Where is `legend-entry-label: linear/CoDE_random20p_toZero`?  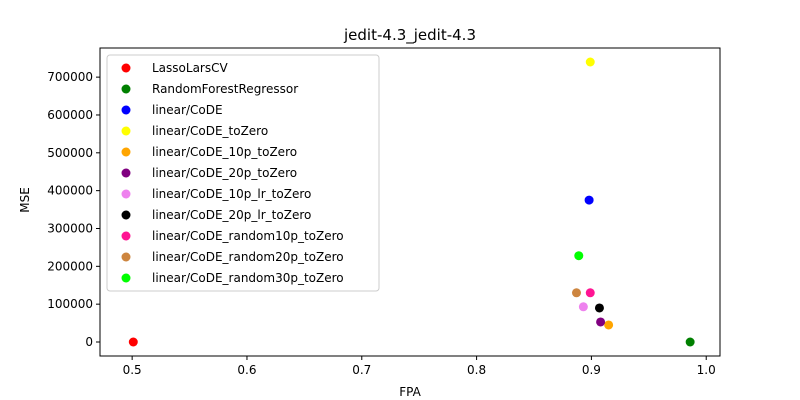 legend-entry-label: linear/CoDE_random20p_toZero is located at coordinates (248, 257).